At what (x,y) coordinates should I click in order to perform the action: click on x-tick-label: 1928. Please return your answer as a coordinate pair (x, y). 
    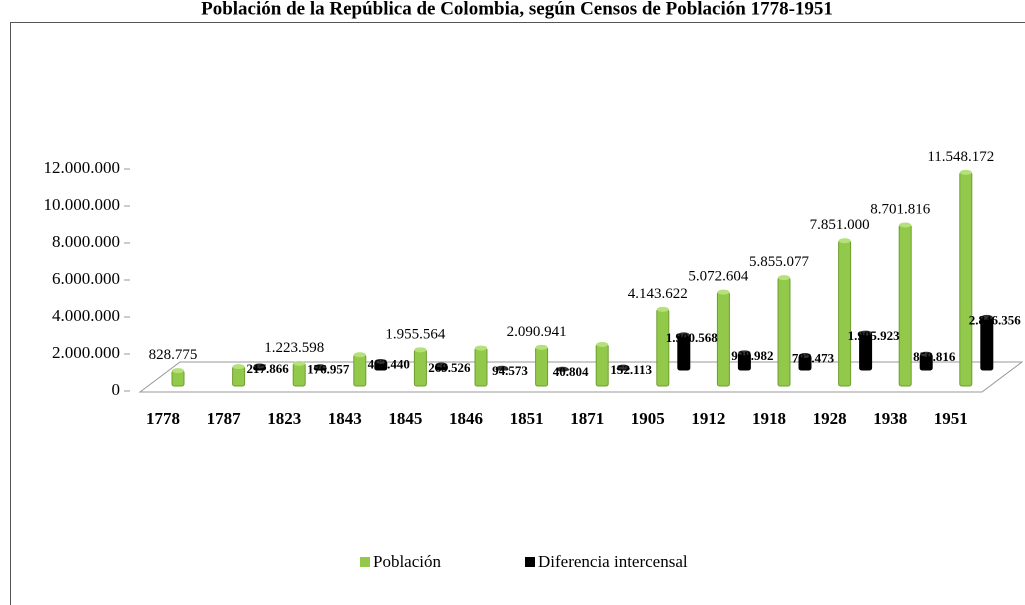
    Looking at the image, I should click on (830, 418).